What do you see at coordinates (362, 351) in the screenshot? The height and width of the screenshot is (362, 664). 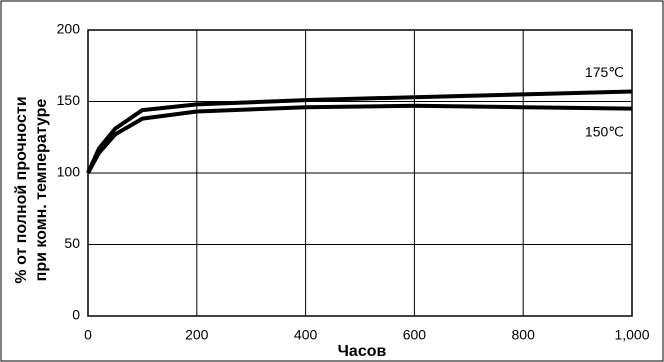 I see `x-axis-title: Часов` at bounding box center [362, 351].